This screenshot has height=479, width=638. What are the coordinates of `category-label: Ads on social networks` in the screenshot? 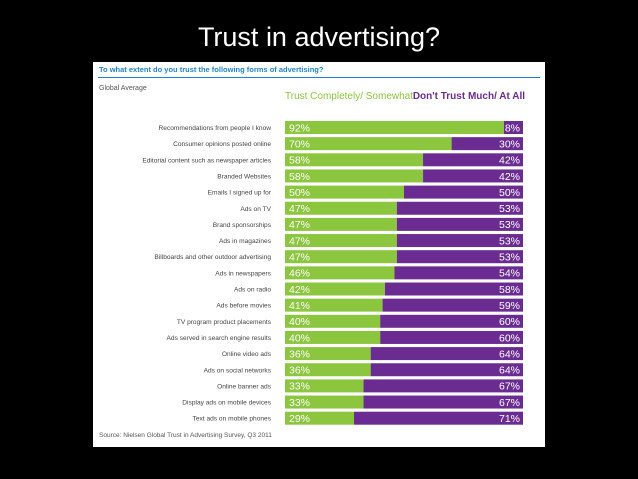 It's located at (238, 370).